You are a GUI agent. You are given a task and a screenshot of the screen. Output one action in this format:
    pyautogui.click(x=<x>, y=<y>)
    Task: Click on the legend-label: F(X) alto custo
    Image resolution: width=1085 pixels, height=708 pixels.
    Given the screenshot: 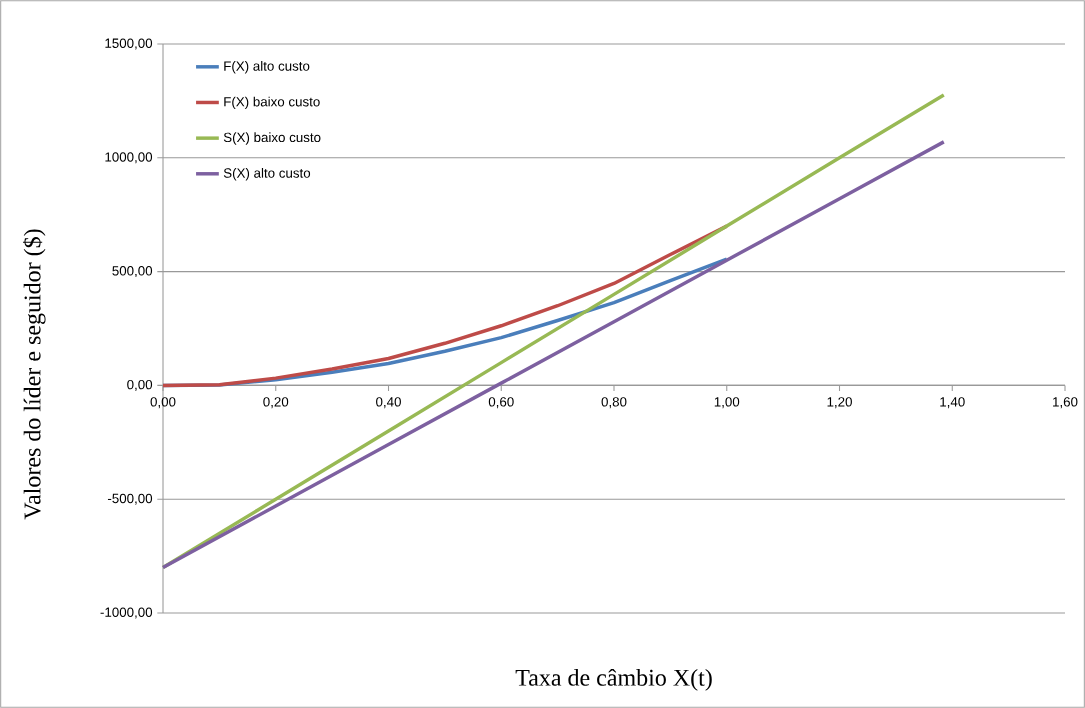 What is the action you would take?
    pyautogui.click(x=267, y=67)
    